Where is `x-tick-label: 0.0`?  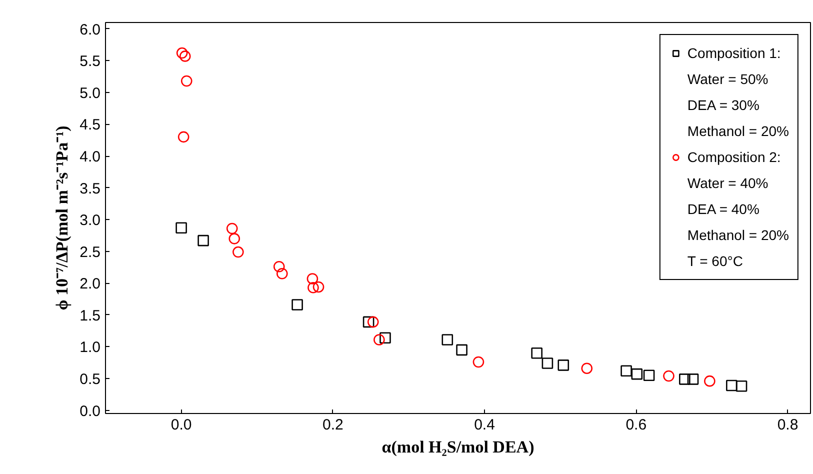
x-tick-label: 0.0 is located at coordinates (181, 425).